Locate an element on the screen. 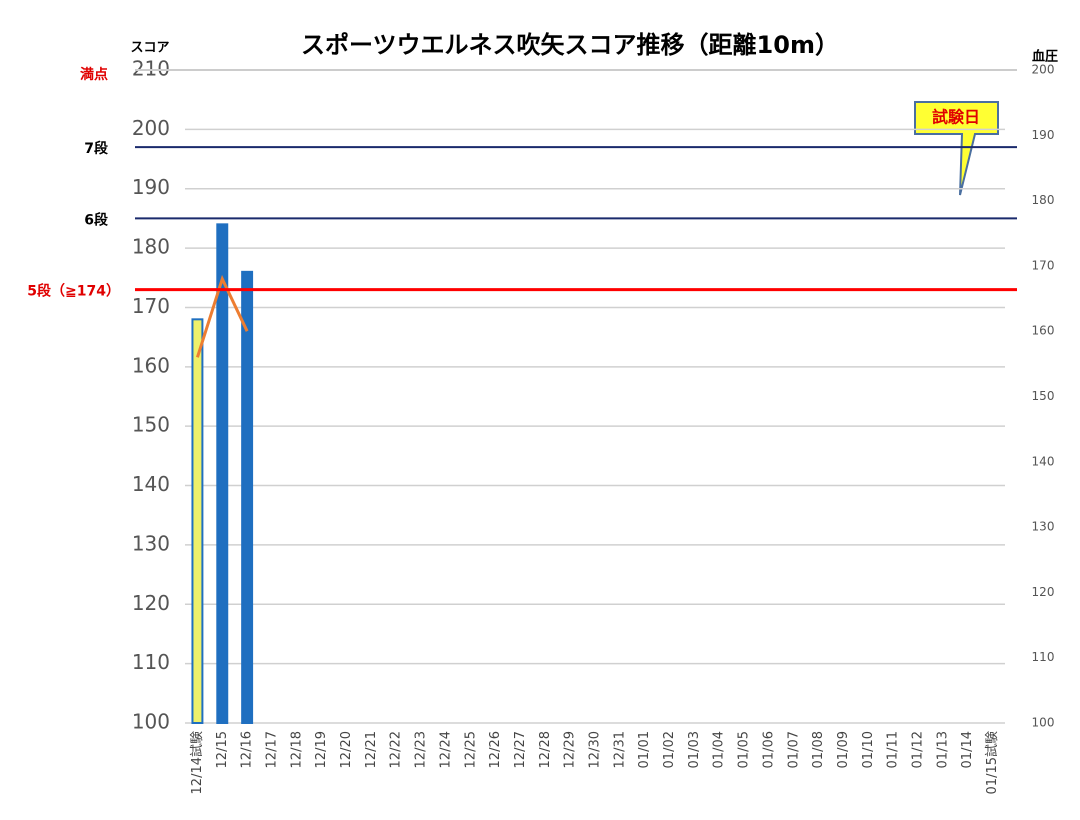 This screenshot has height=820, width=1080. reference-label: 6段 is located at coordinates (96, 219).